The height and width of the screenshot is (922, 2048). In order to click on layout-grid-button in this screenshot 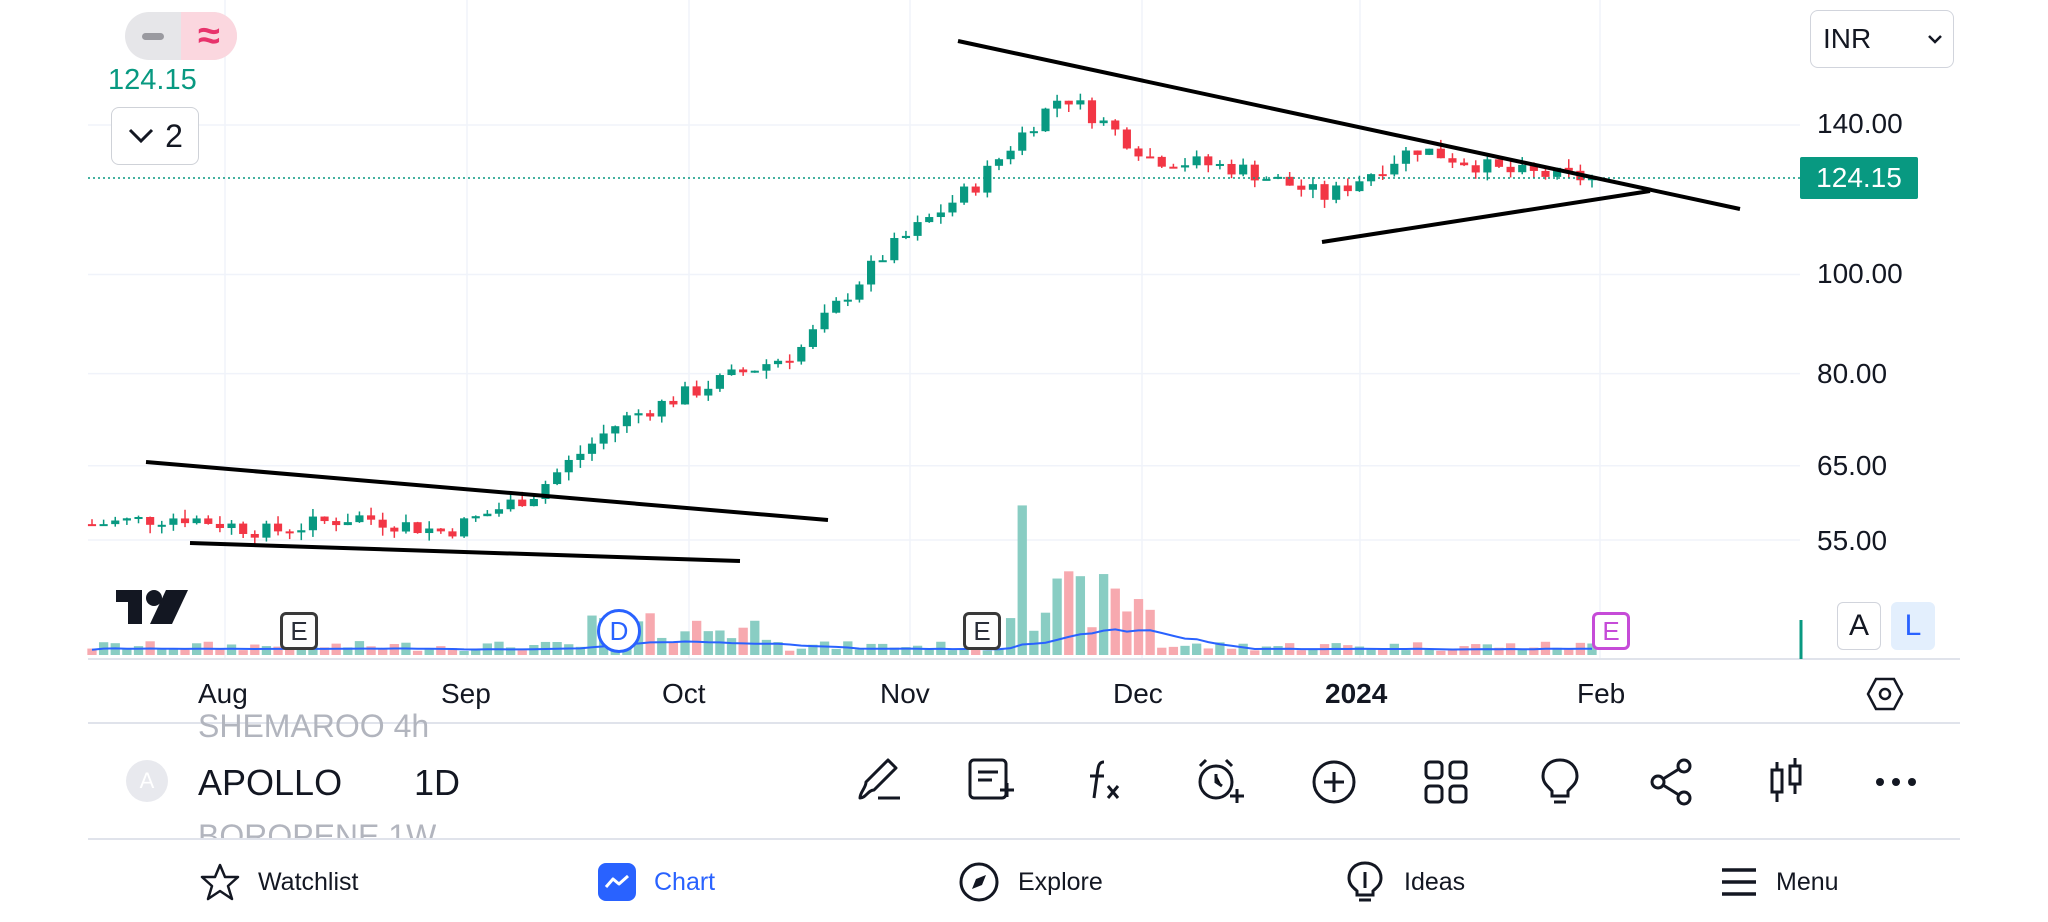, I will do `click(1446, 782)`.